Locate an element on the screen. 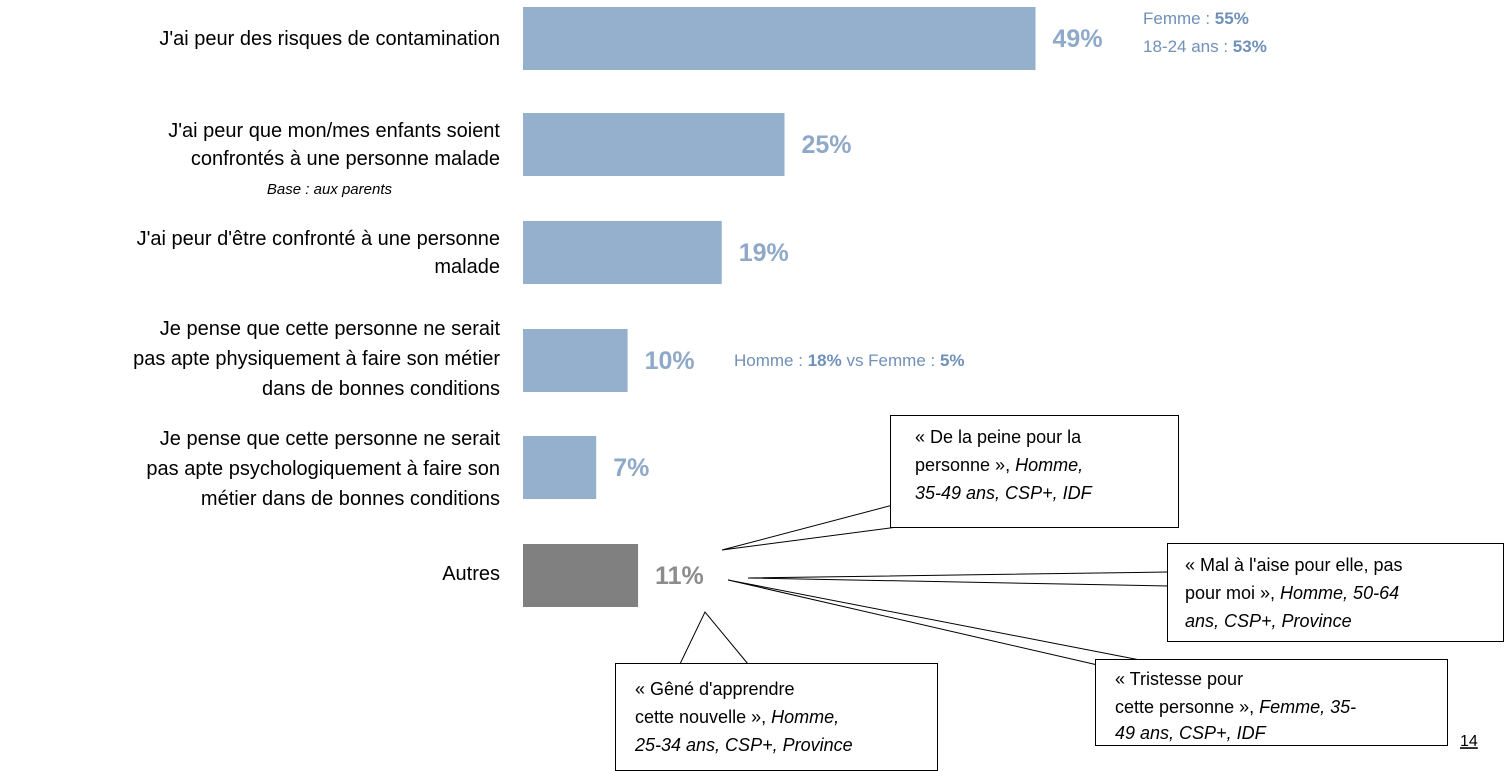 This screenshot has width=1505, height=771. annotation: Femme : 55% 18-24 ans : 53% is located at coordinates (1205, 32).